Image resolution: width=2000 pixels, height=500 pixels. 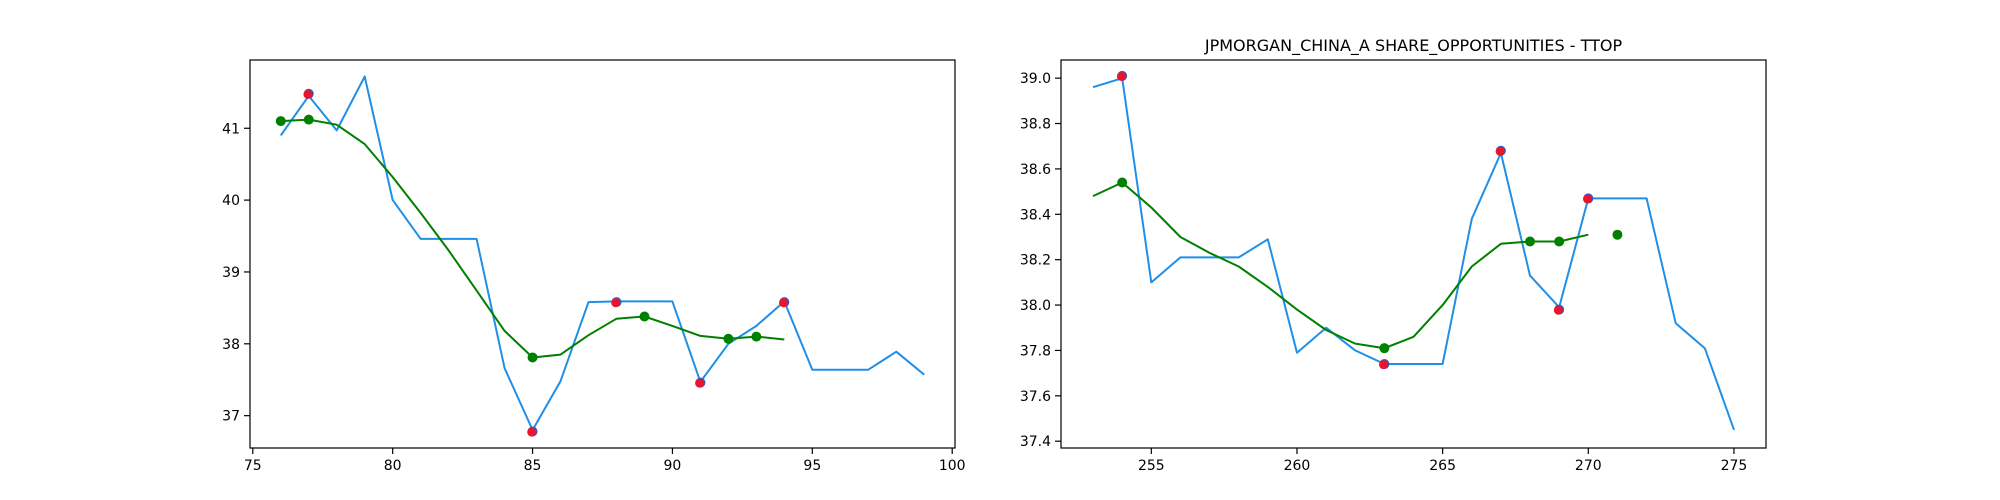 What do you see at coordinates (1035, 79) in the screenshot?
I see `y-tick-label: 39.0` at bounding box center [1035, 79].